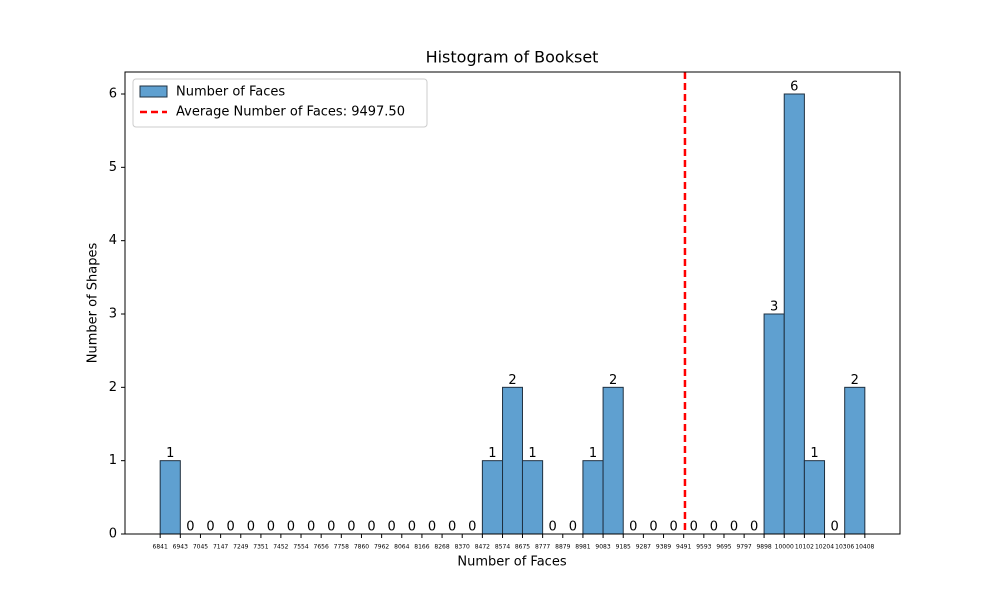 The height and width of the screenshot is (600, 1000). What do you see at coordinates (93, 303) in the screenshot?
I see `y-axis-label: Number of Shapes` at bounding box center [93, 303].